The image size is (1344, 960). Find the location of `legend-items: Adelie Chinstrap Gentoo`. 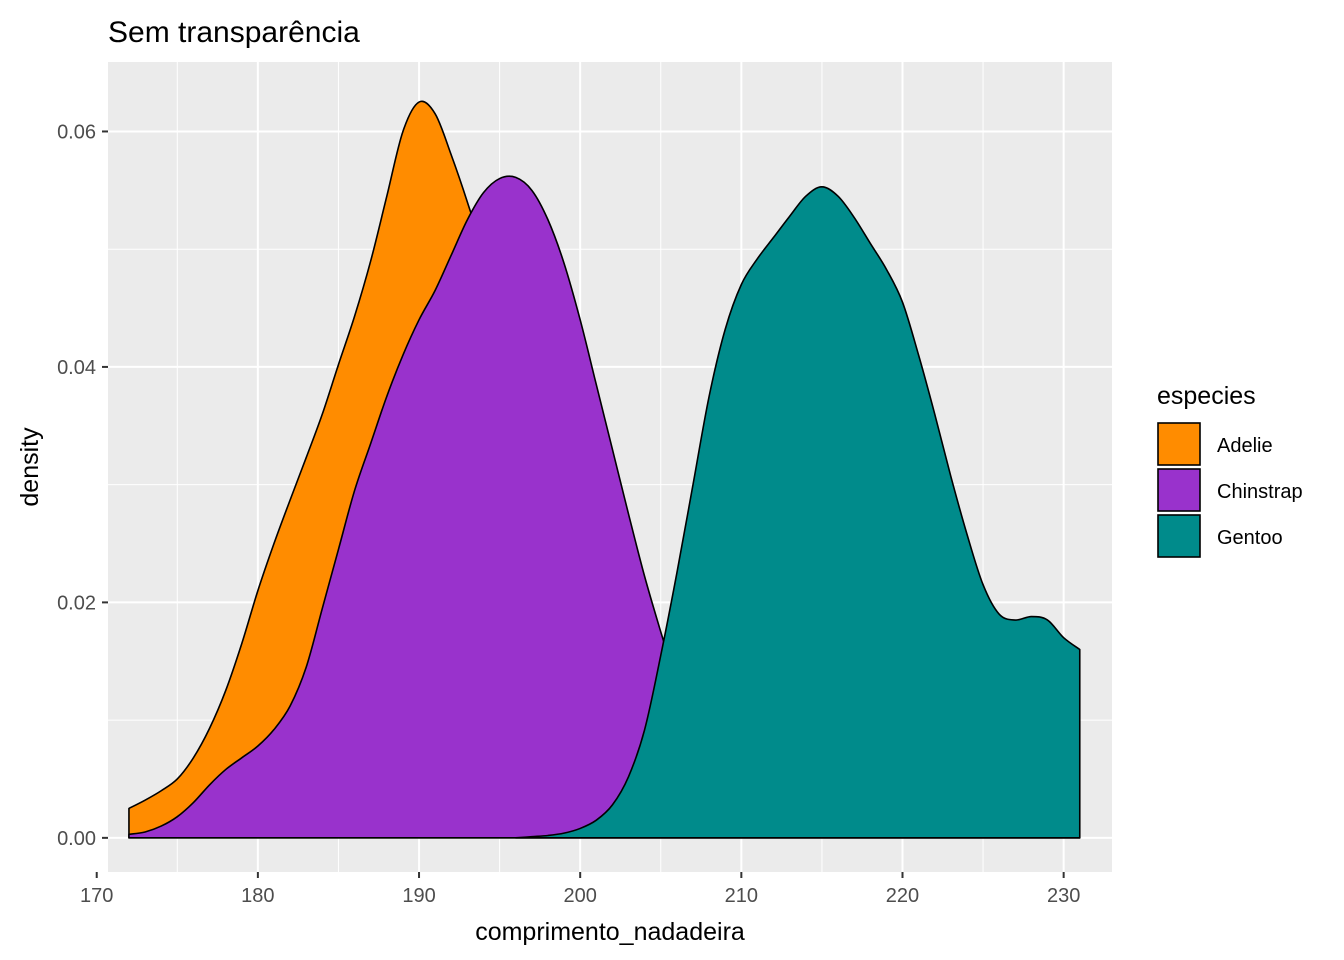

legend-items: Adelie Chinstrap Gentoo is located at coordinates (1230, 490).